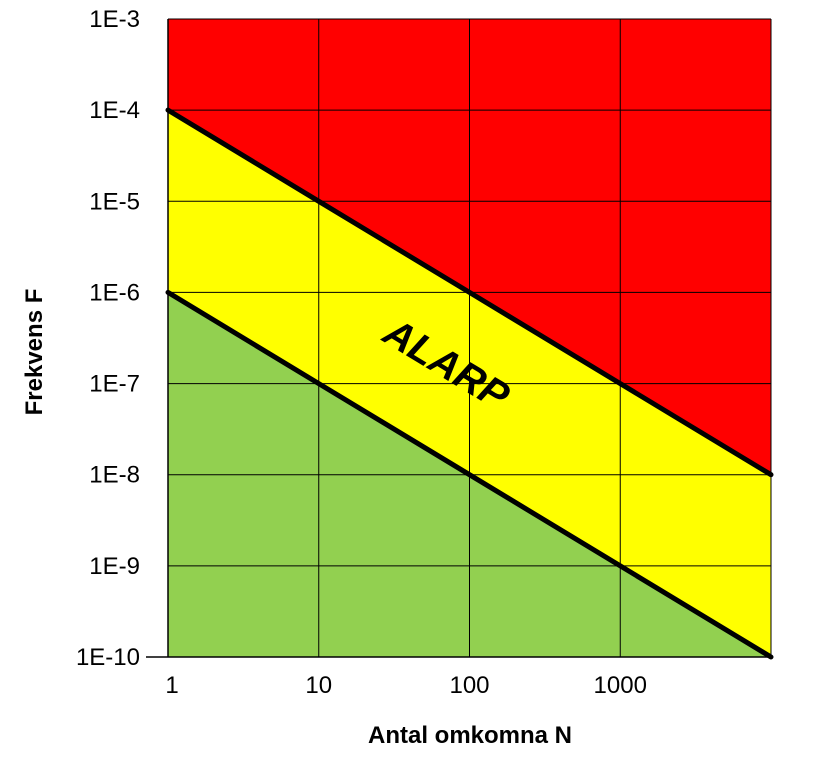 The height and width of the screenshot is (763, 813). What do you see at coordinates (318, 685) in the screenshot?
I see `x-tick-label: 10` at bounding box center [318, 685].